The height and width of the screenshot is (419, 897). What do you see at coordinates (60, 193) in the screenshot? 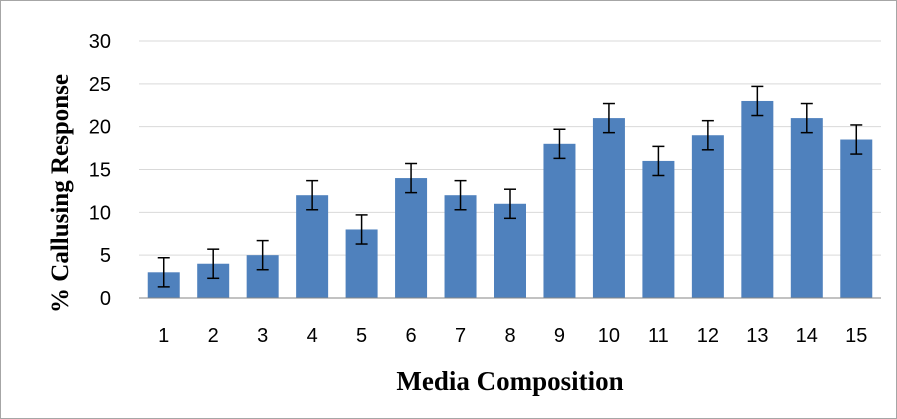
I see `y-axis-title: % Callusing Response` at bounding box center [60, 193].